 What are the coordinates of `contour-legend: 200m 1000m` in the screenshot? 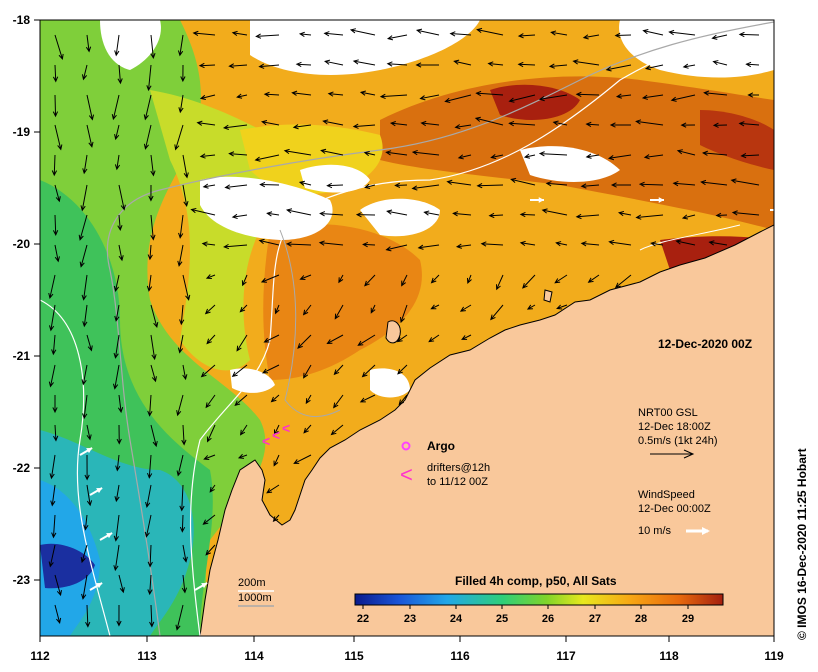 It's located at (256, 592).